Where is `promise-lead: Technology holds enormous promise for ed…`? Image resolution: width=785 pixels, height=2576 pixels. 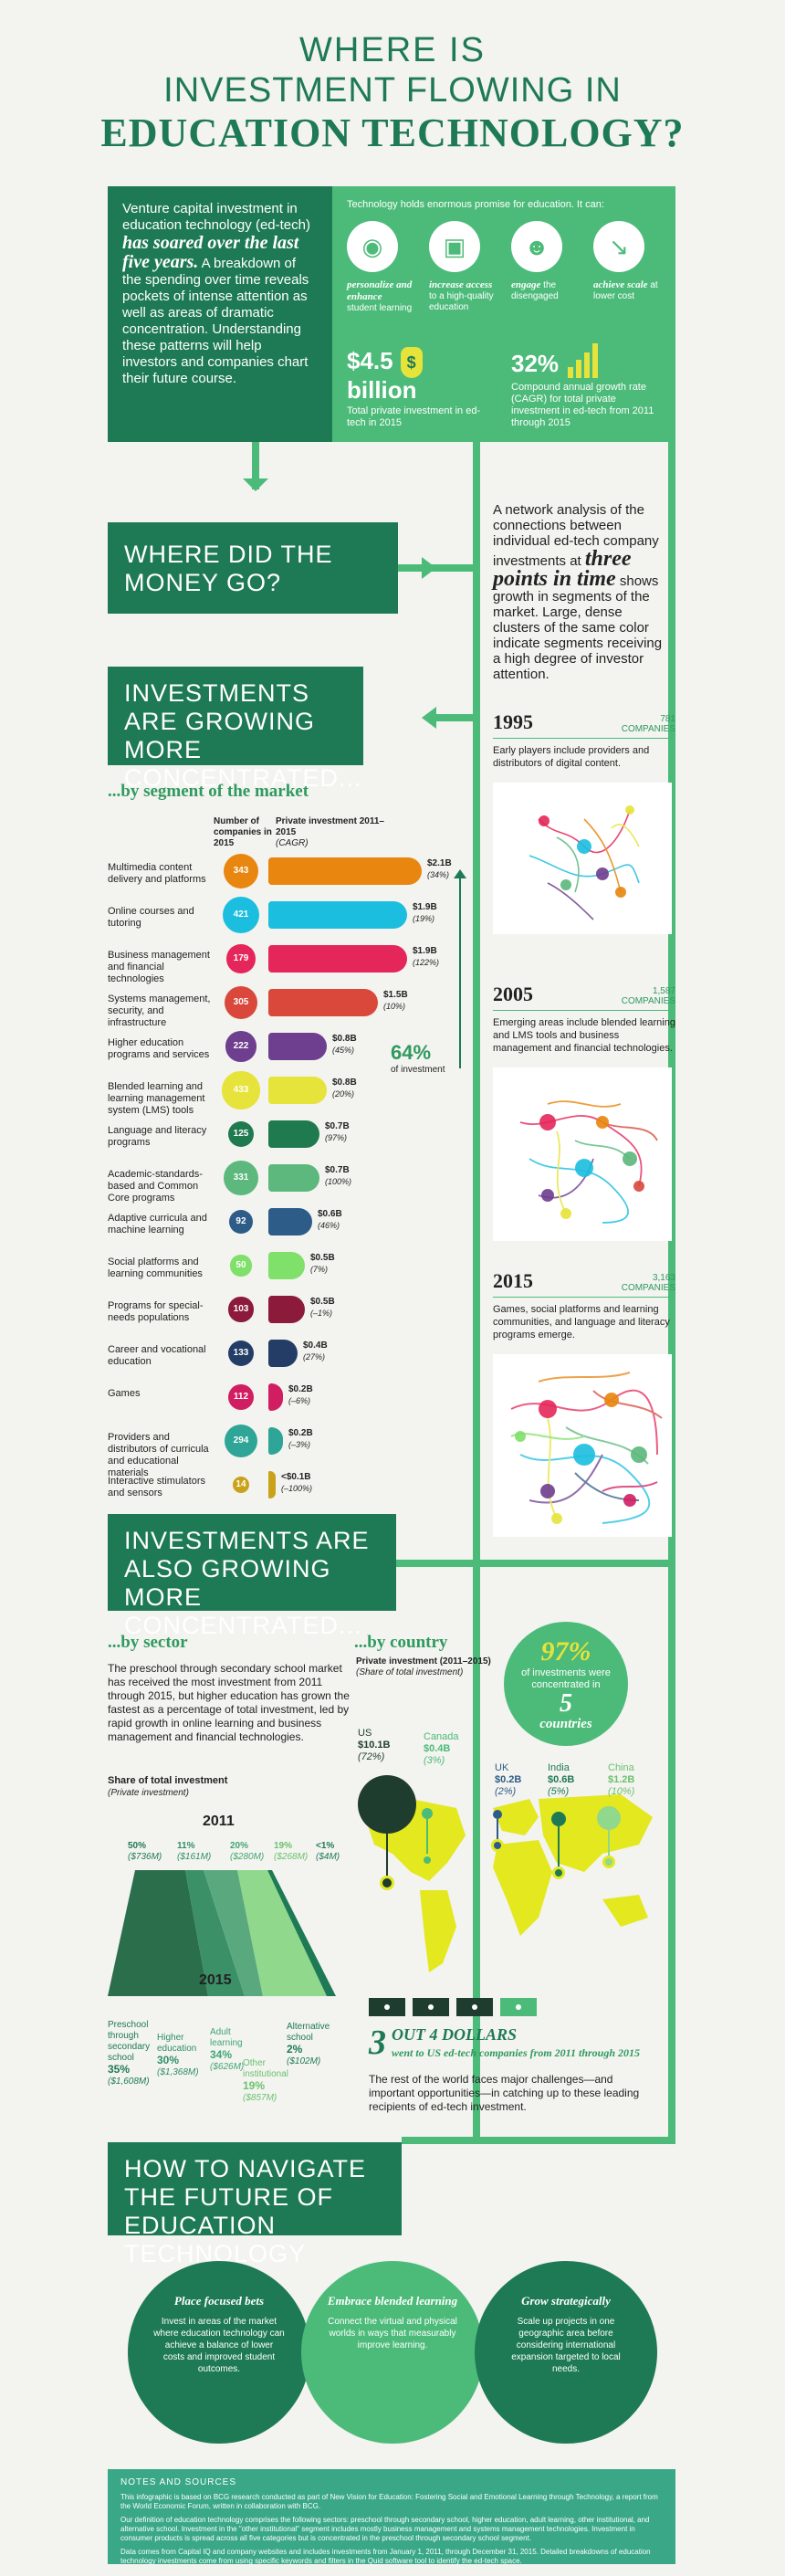
promise-lead: Technology holds enormous promise for ed… is located at coordinates (475, 204).